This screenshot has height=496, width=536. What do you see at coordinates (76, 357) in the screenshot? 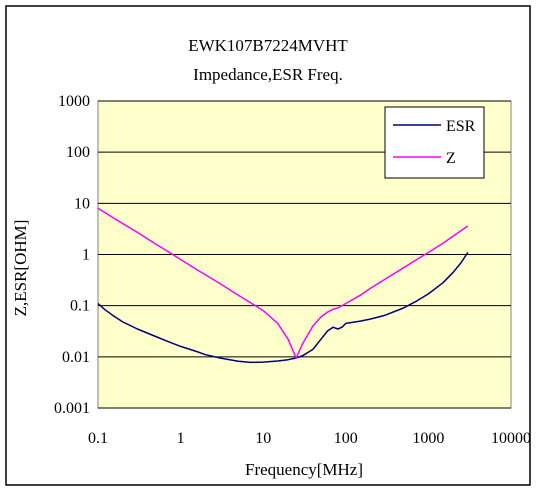
I see `y-tick-label: 0.01` at bounding box center [76, 357].